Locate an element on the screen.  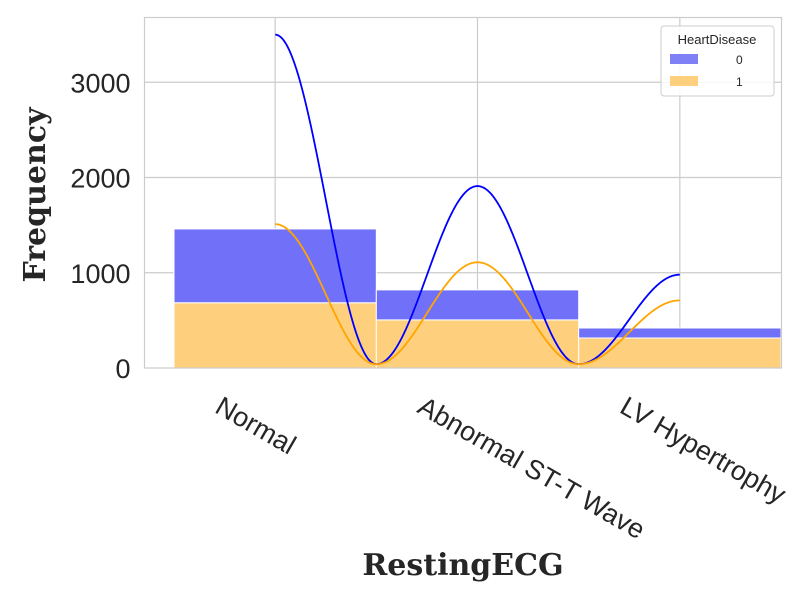
legend-title: HeartDisease is located at coordinates (717, 39).